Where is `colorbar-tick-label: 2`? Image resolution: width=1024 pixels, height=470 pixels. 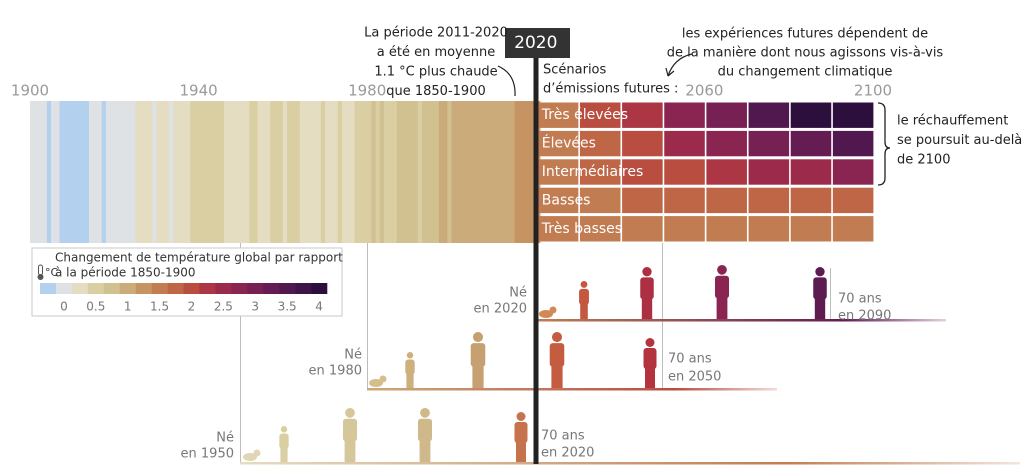 colorbar-tick-label: 2 is located at coordinates (192, 307).